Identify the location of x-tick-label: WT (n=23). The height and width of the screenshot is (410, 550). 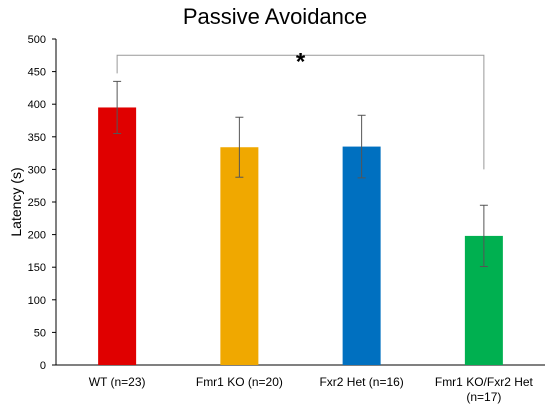
(117, 382).